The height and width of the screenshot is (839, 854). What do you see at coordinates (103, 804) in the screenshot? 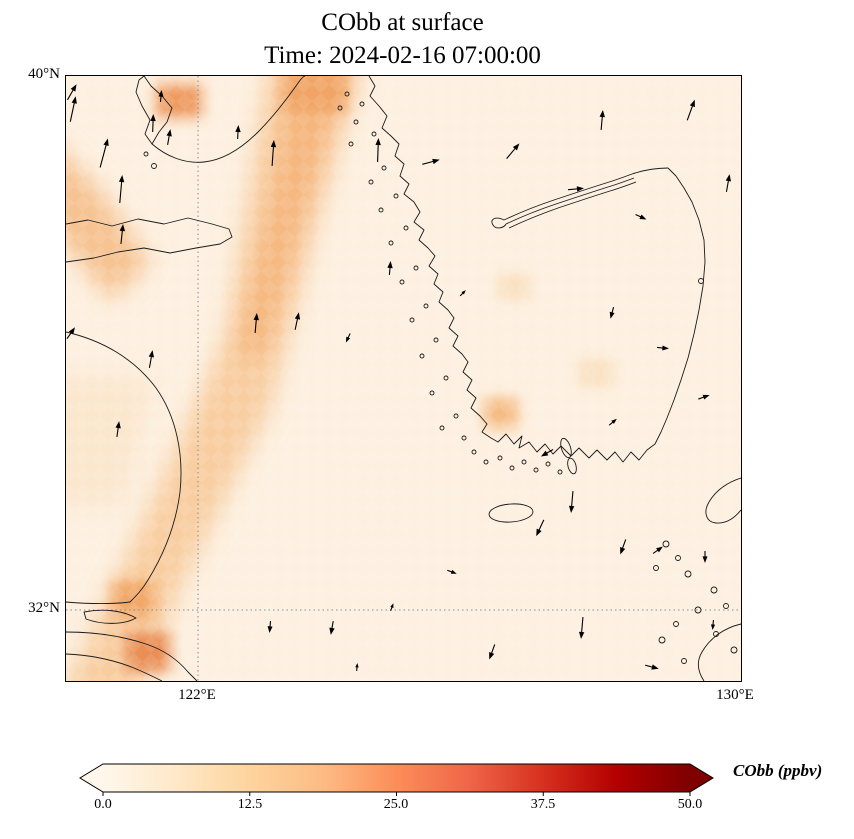
I see `colorbar-tick-0: 0.0` at bounding box center [103, 804].